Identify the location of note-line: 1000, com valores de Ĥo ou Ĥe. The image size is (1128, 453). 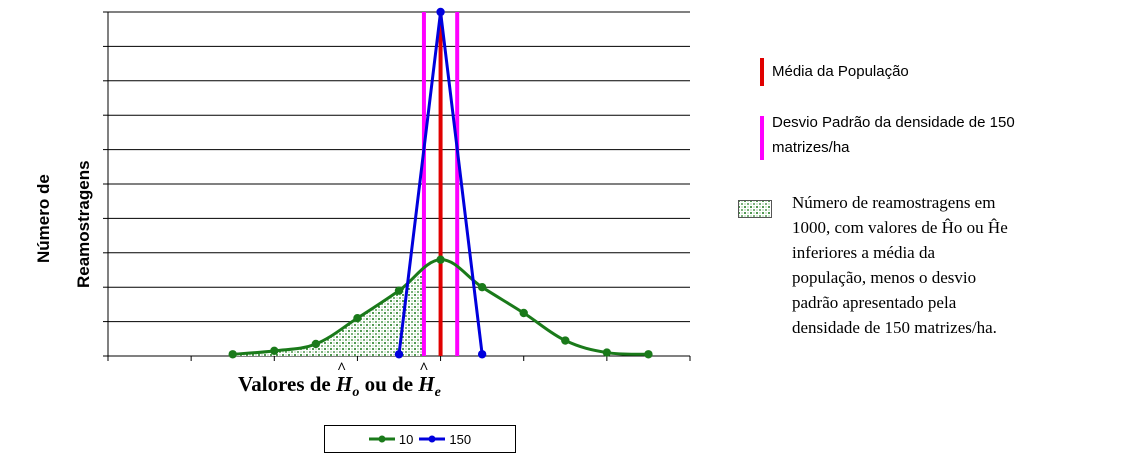
(900, 227).